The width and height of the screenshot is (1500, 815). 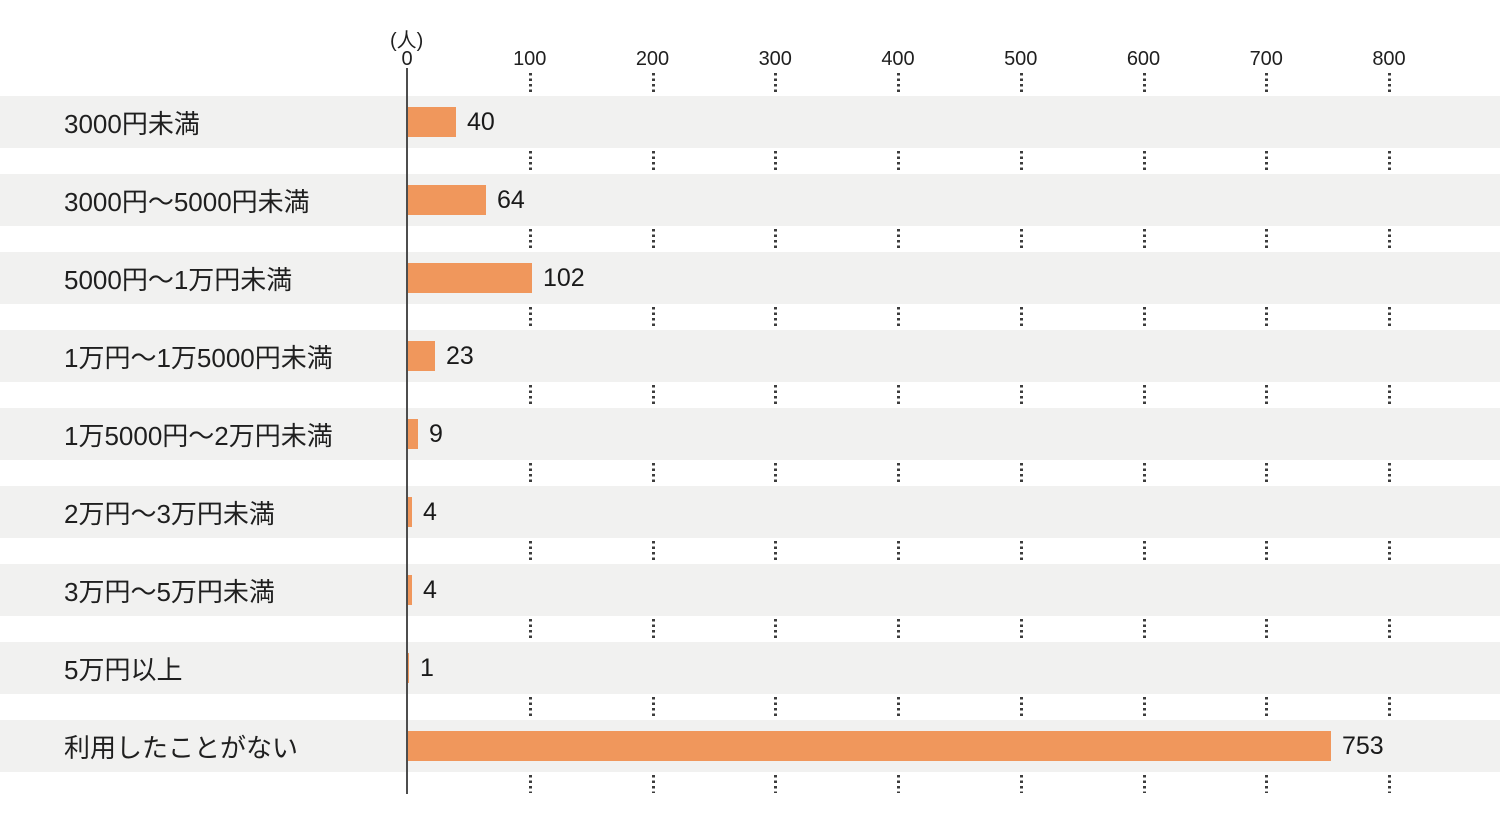 I want to click on axis-tick-label: 0, so click(x=407, y=59).